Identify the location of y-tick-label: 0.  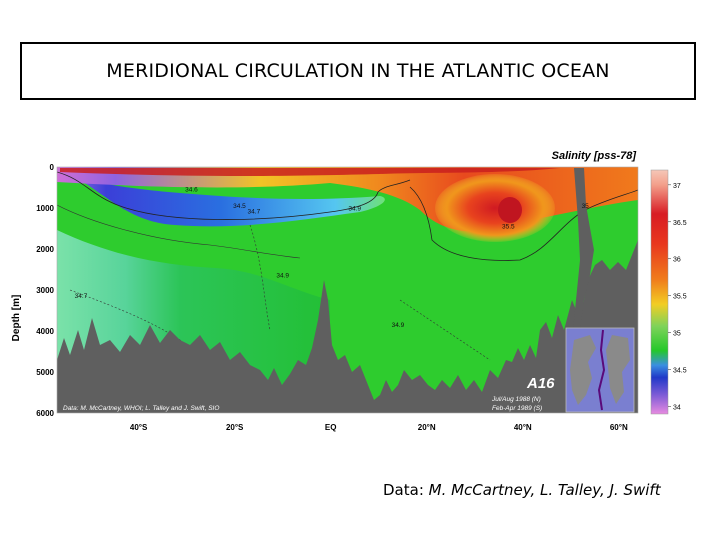
(52, 167).